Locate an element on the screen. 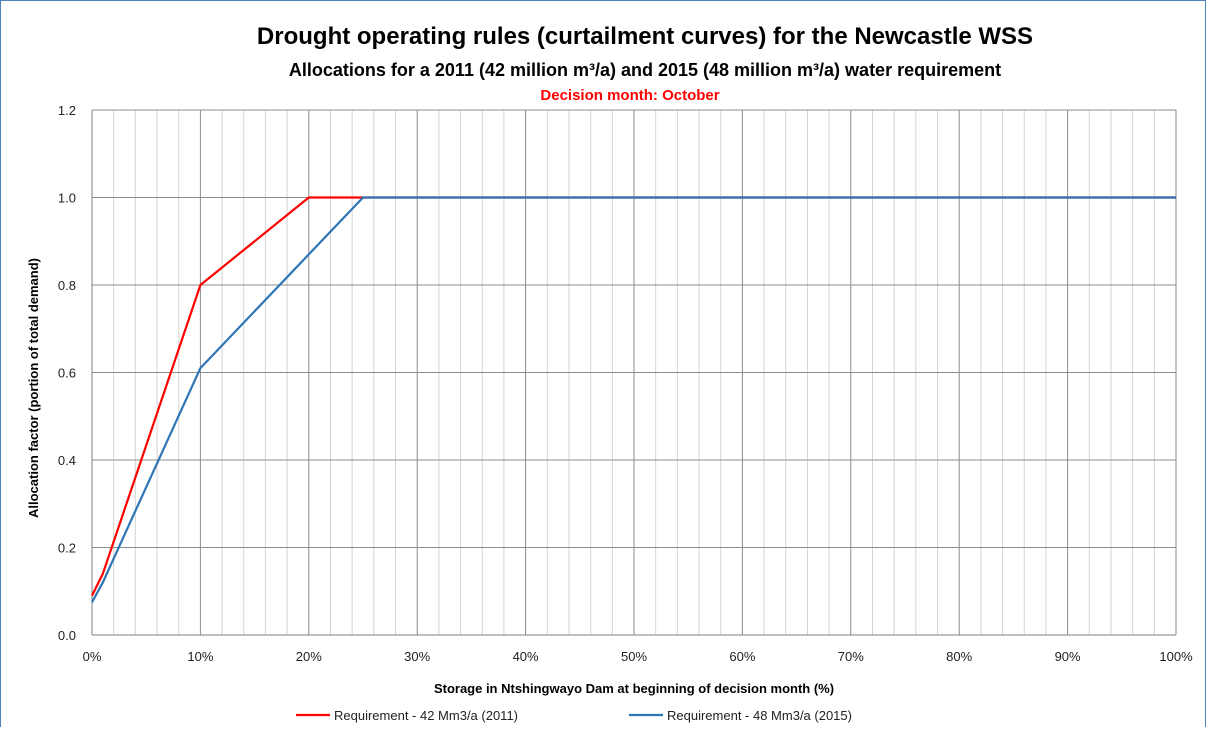  y-tick-label: 0.8 is located at coordinates (67, 285).